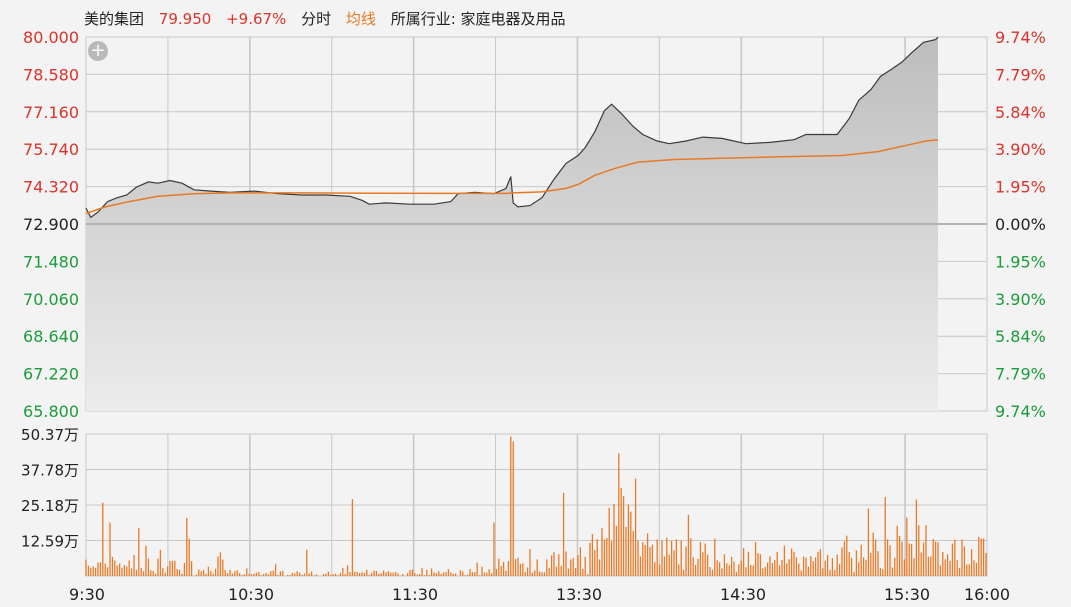 The height and width of the screenshot is (607, 1071). I want to click on price-tick-label: 68.640, so click(51, 336).